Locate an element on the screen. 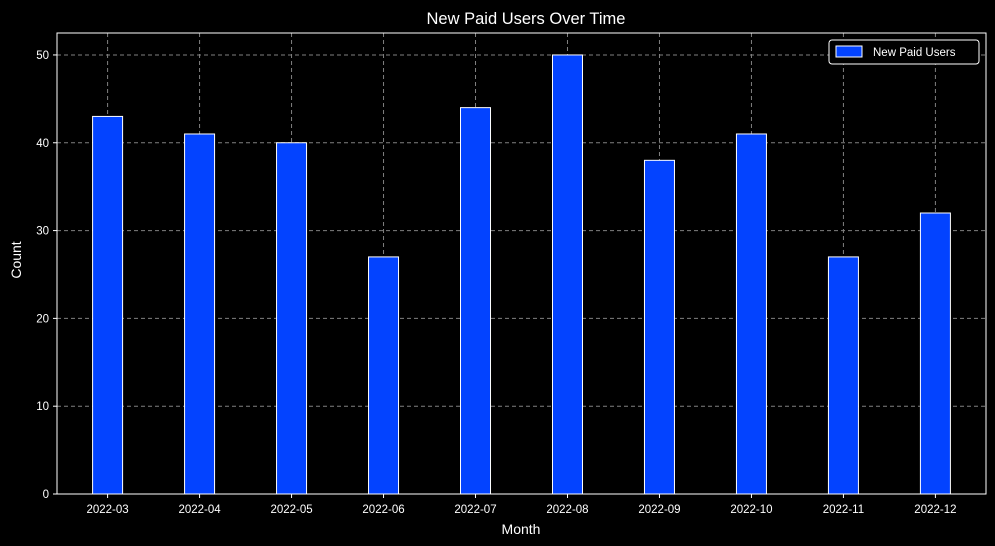 Image resolution: width=995 pixels, height=546 pixels. x-tick-label: 2022-06 is located at coordinates (383, 510).